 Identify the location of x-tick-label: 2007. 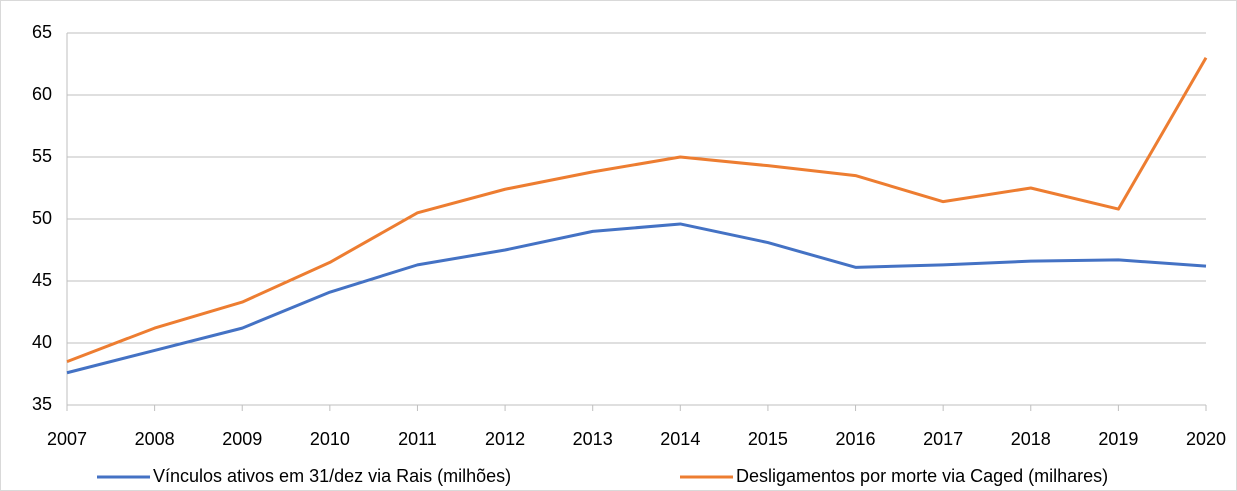
(67, 439).